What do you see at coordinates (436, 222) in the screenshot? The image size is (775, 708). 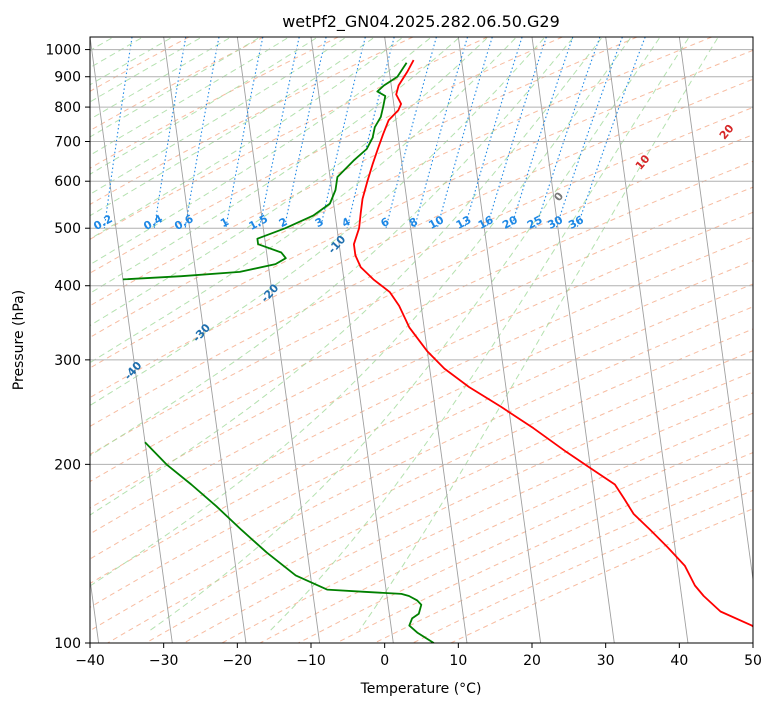 I see `mixing-ratio-label: 10` at bounding box center [436, 222].